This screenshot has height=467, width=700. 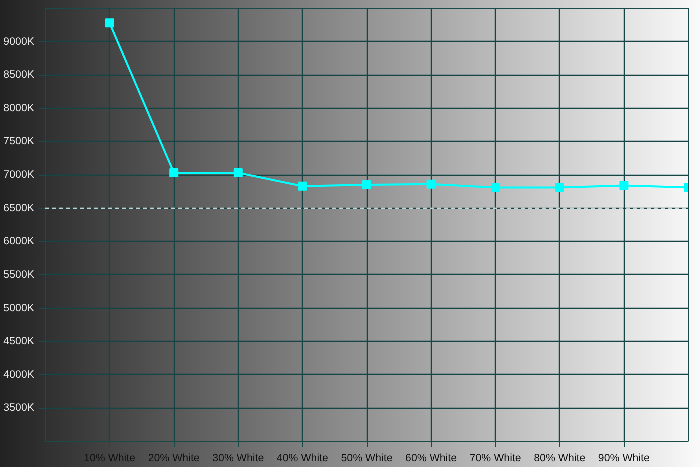 What do you see at coordinates (19, 242) in the screenshot?
I see `y-tick-label: 6000K` at bounding box center [19, 242].